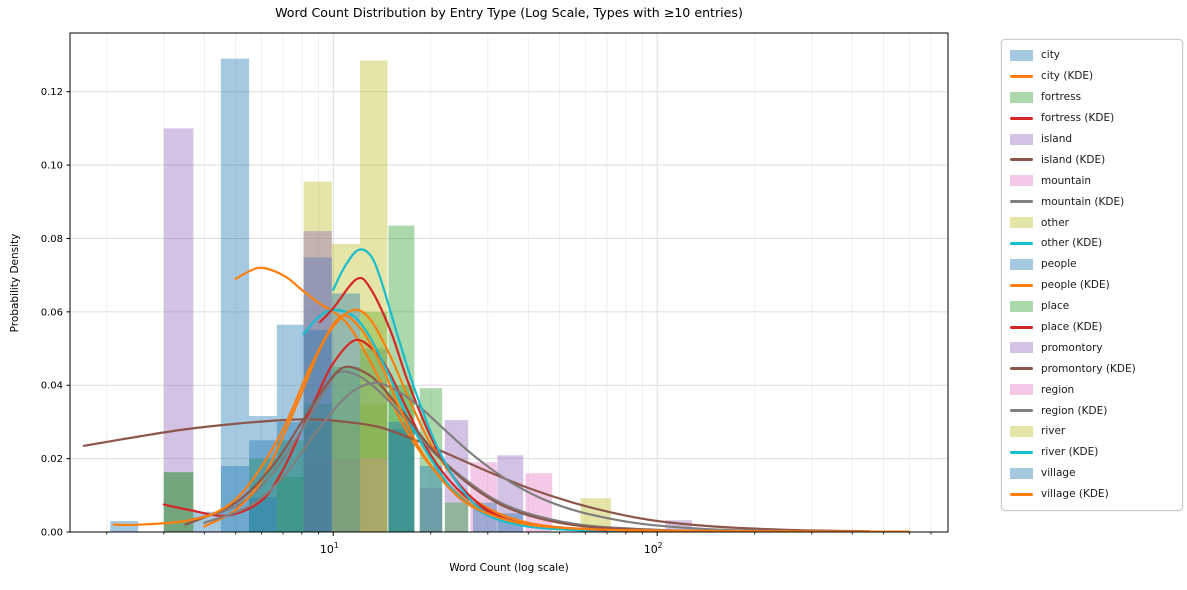 The image size is (1187, 590). I want to click on hist-people, so click(358, 394).